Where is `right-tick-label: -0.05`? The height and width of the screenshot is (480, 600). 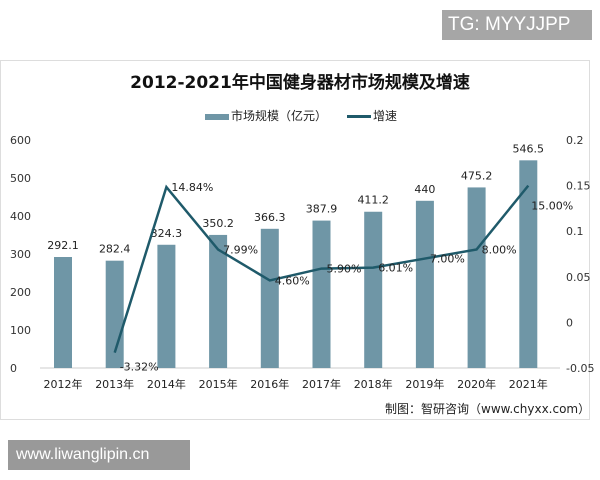
right-tick-label: -0.05 is located at coordinates (580, 368).